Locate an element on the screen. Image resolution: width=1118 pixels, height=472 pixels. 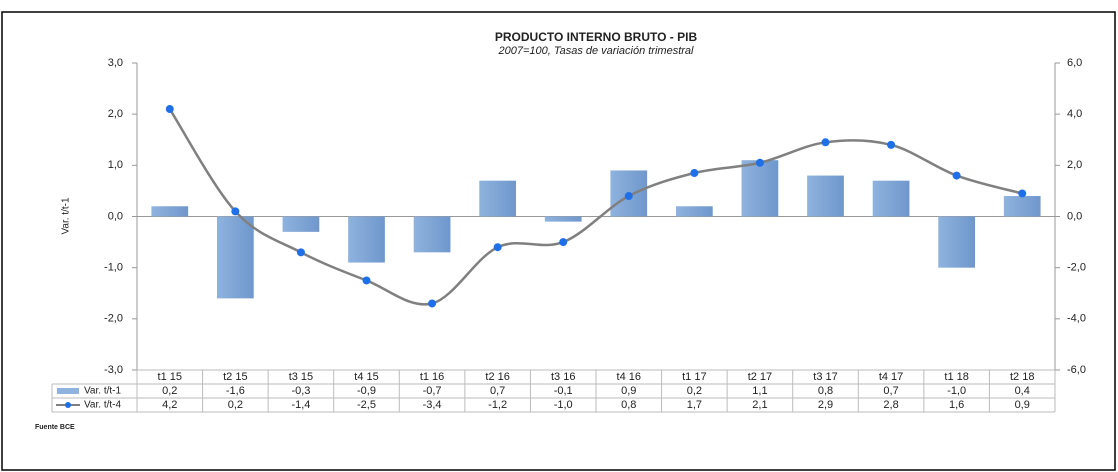
y-tick-label: 2,0 is located at coordinates (115, 114).